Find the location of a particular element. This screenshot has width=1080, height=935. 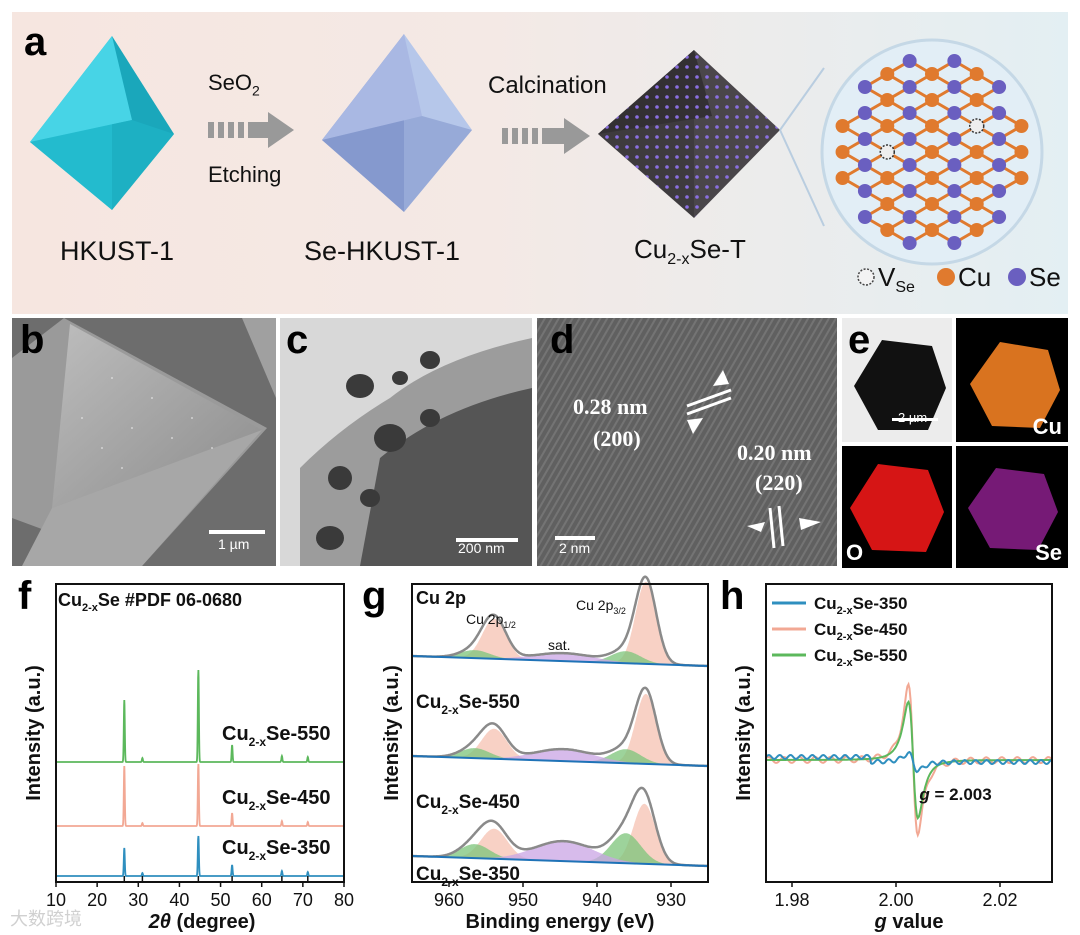

x-tick-label: 2.02 is located at coordinates (999, 900).